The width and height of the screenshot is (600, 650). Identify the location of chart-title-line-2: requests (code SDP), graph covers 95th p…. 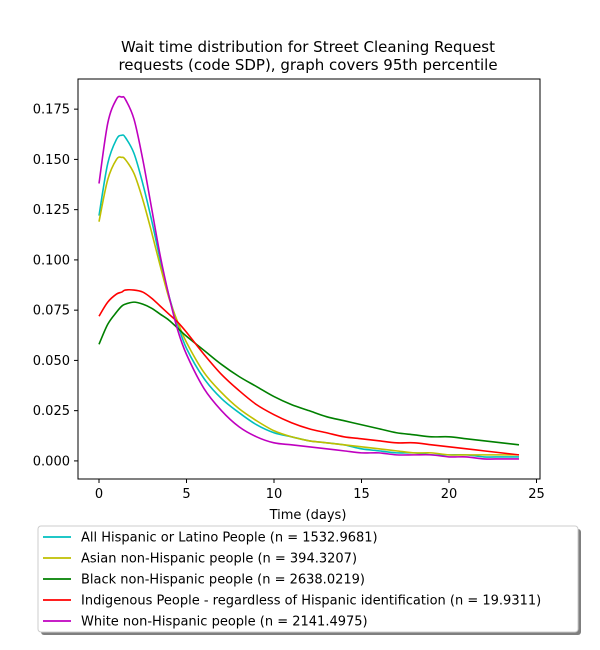
(307, 65).